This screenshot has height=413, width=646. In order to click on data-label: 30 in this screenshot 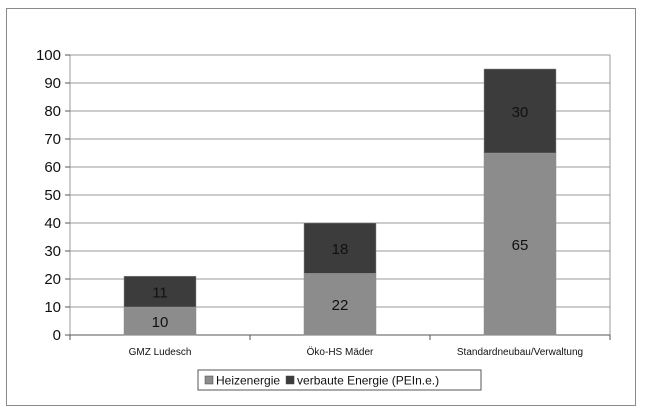, I will do `click(520, 112)`.